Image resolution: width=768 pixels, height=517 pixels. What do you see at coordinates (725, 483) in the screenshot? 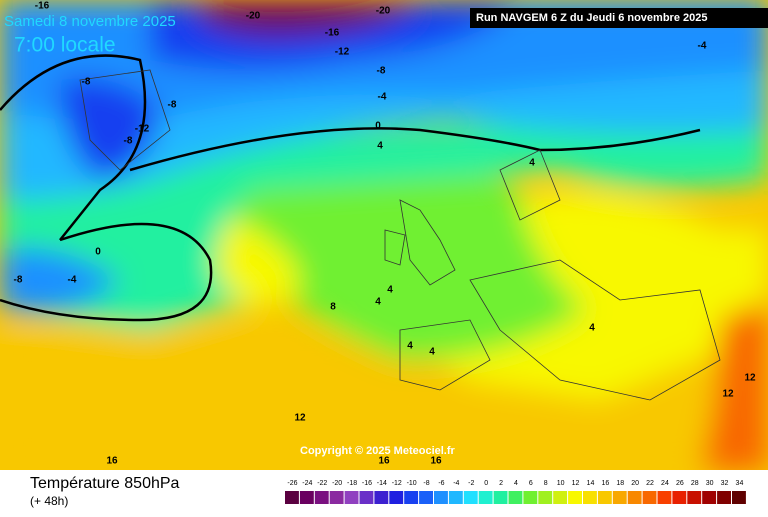
I see `scale-label: 32` at bounding box center [725, 483].